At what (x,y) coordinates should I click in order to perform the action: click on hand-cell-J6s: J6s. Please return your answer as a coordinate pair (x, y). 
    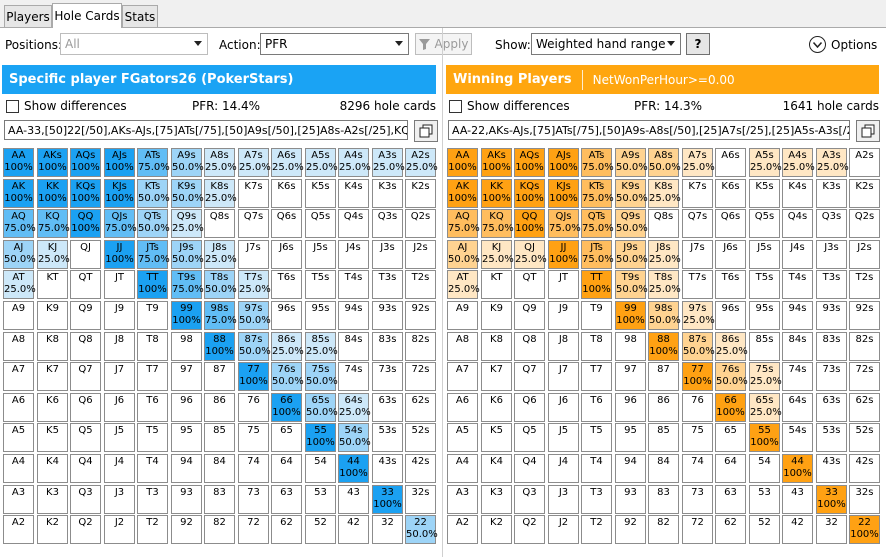
    Looking at the image, I should click on (730, 254).